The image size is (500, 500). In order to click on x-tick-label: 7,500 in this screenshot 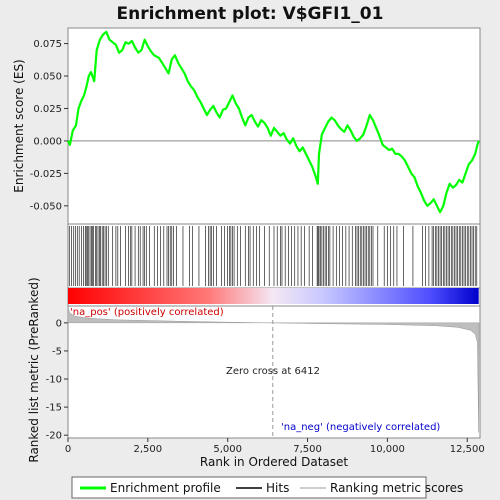, I will do `click(307, 449)`.